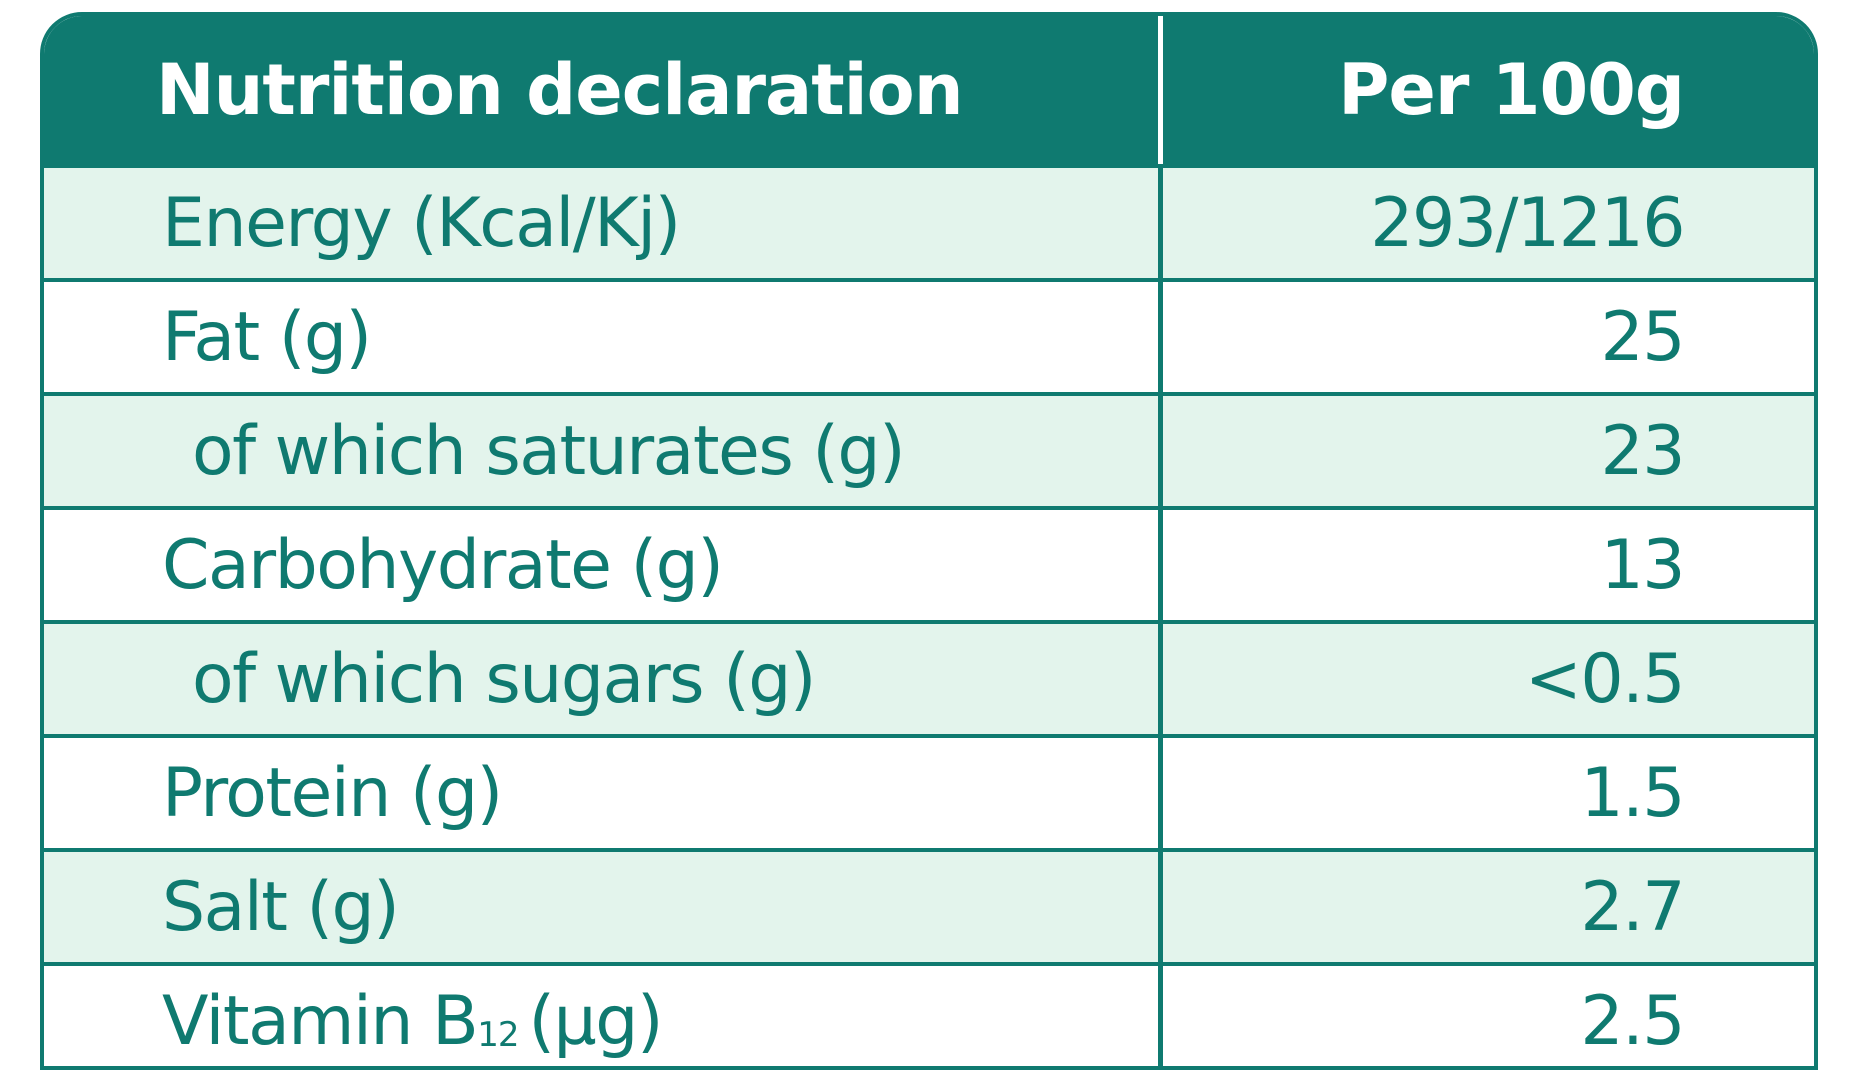  I want to click on row-value: <0.5, so click(1605, 679).